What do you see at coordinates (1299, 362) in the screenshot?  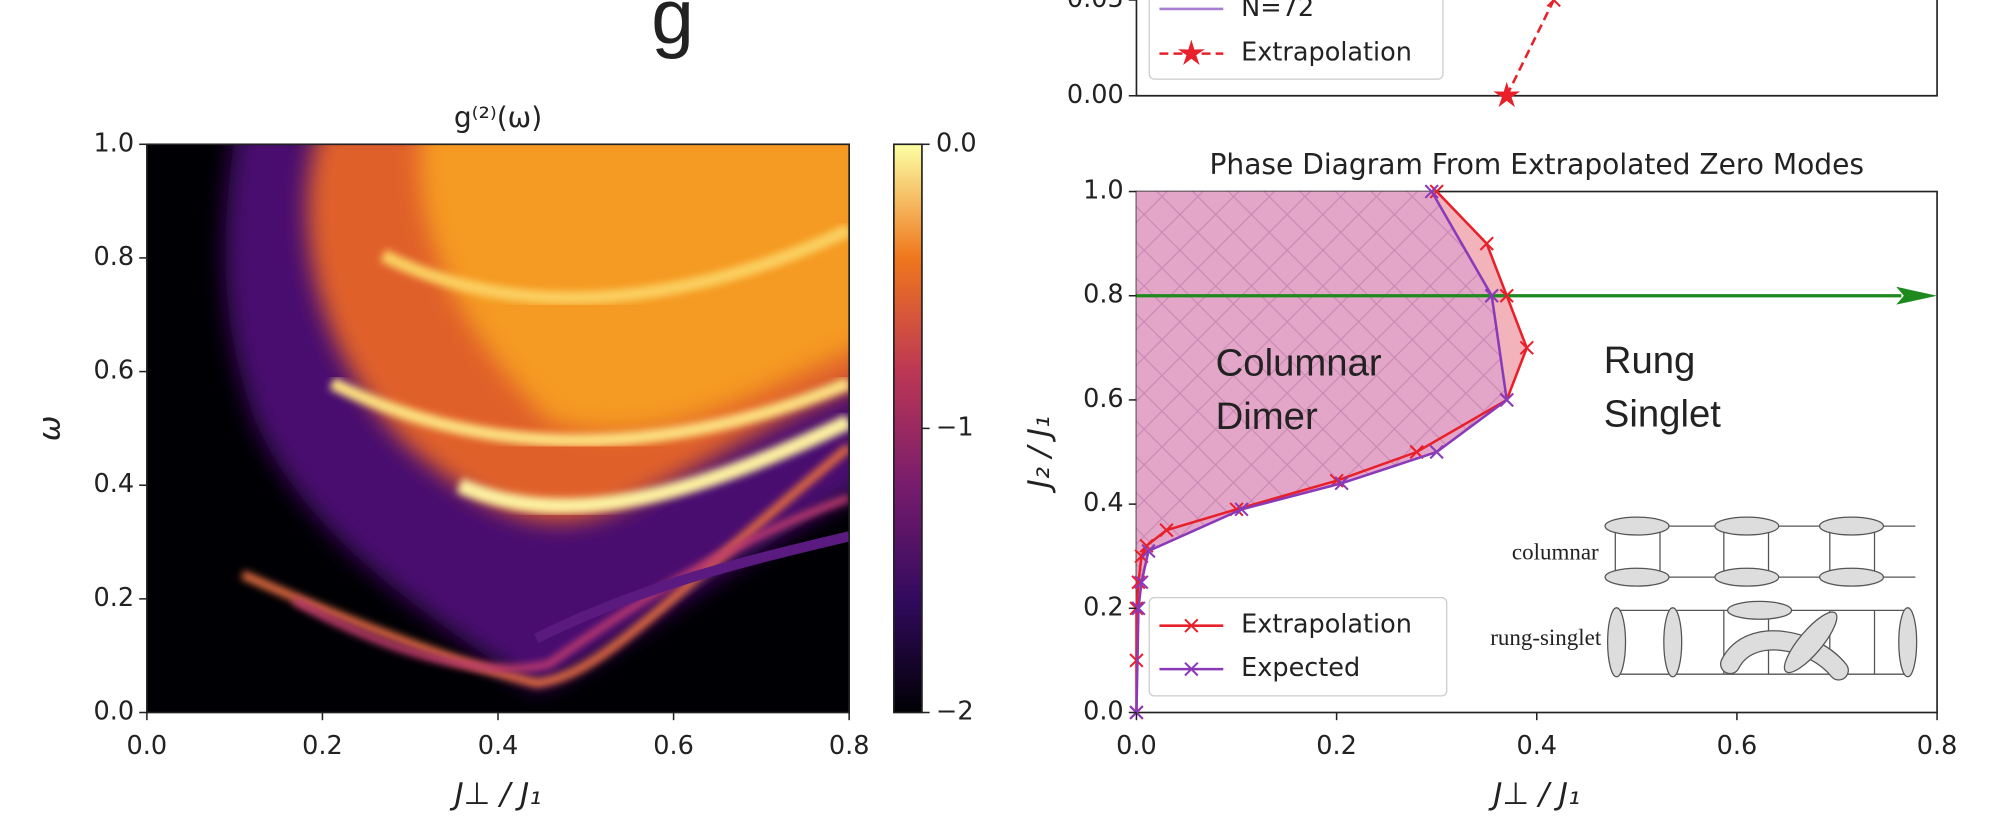 I see `region-label: Columnar` at bounding box center [1299, 362].